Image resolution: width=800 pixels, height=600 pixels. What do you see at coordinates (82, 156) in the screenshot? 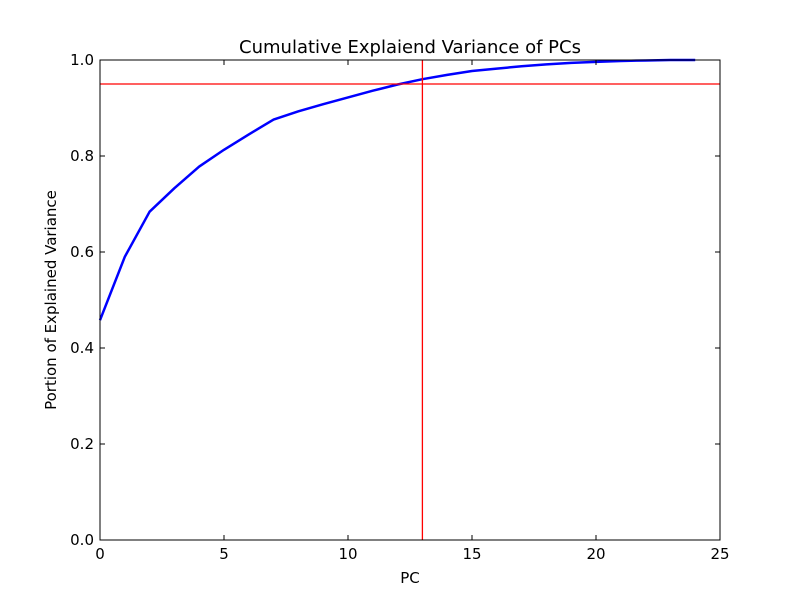
I see `y-tick-label: 0.8` at bounding box center [82, 156].